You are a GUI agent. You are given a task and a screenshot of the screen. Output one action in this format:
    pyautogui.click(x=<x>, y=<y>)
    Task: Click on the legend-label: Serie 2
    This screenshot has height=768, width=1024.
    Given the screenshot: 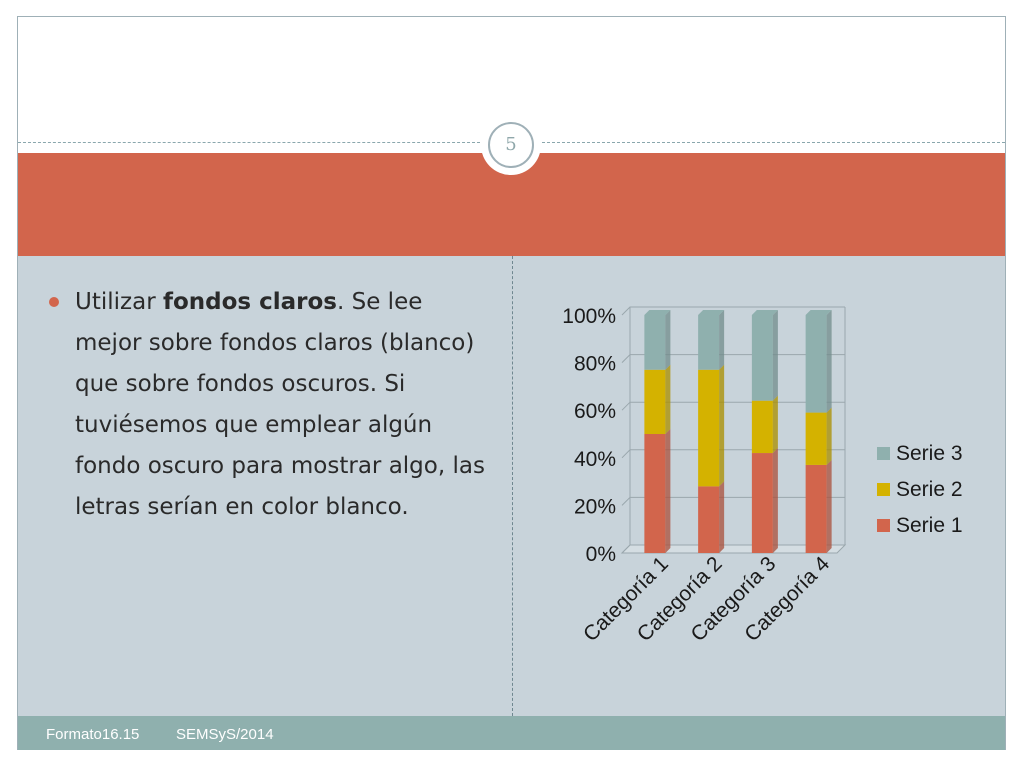 What is the action you would take?
    pyautogui.click(x=929, y=489)
    